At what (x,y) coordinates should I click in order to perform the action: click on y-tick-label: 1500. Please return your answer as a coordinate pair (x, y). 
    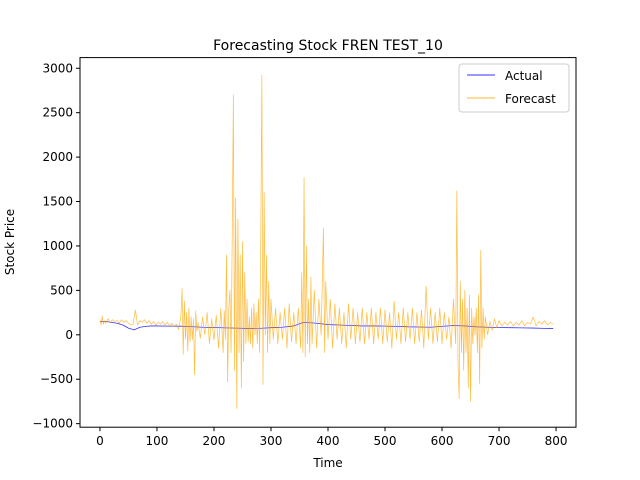
    Looking at the image, I should click on (57, 202).